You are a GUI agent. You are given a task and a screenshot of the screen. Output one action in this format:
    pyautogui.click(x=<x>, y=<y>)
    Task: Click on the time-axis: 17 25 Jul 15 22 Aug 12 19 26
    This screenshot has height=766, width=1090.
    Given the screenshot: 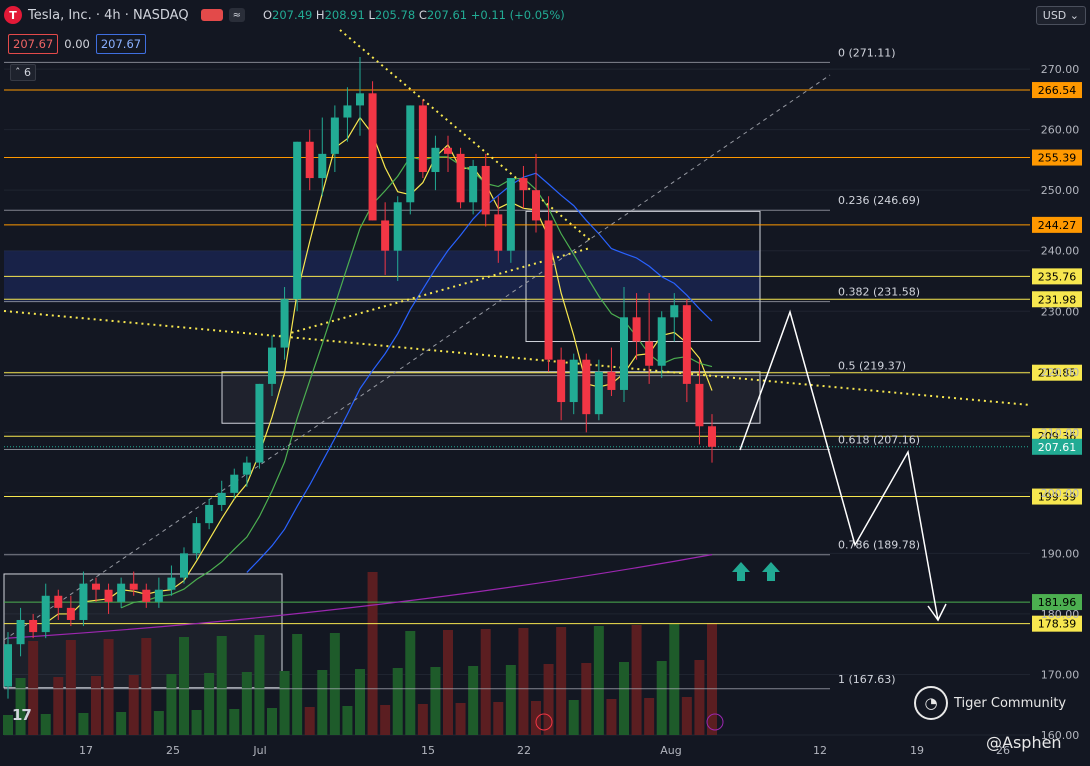 What is the action you would take?
    pyautogui.click(x=544, y=750)
    